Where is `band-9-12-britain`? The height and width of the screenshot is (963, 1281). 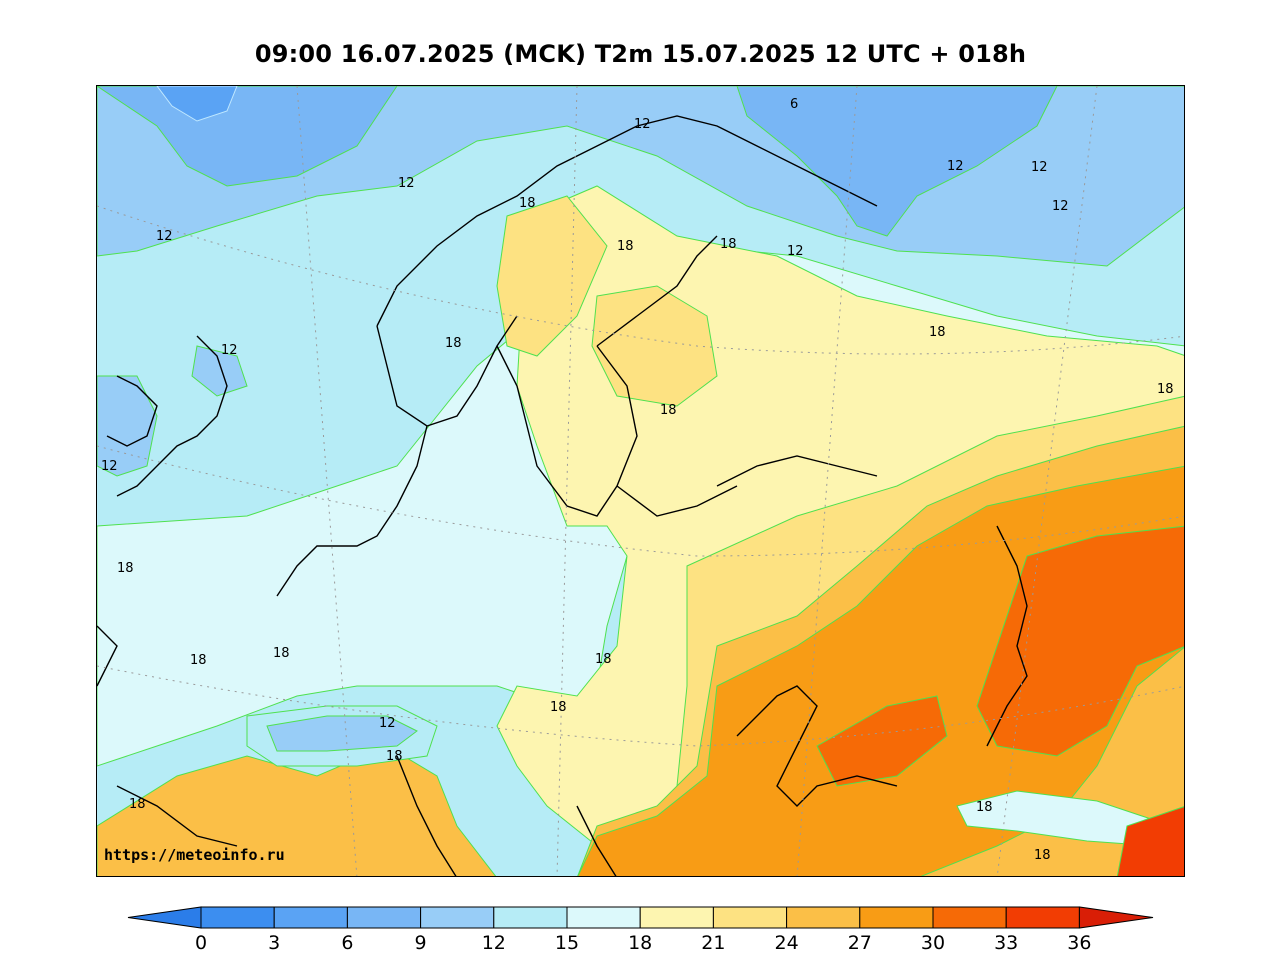
band-9-12-britain is located at coordinates (127, 426).